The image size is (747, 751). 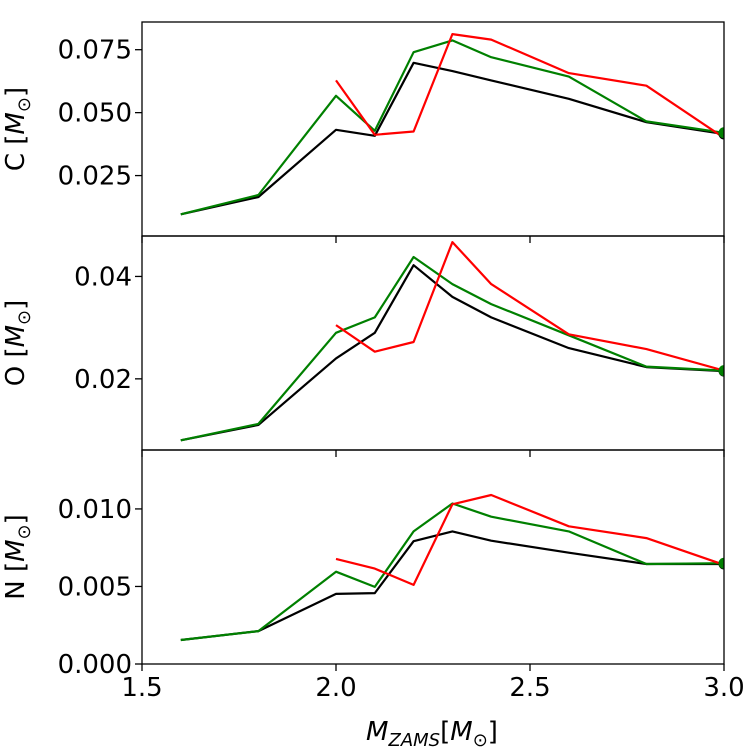 I want to click on x-tick-label: 2.5, so click(x=529, y=688).